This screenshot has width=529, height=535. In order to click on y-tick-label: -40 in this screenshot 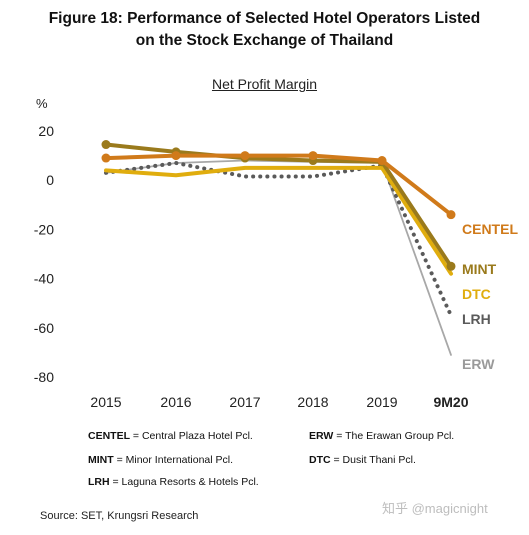, I will do `click(44, 279)`.